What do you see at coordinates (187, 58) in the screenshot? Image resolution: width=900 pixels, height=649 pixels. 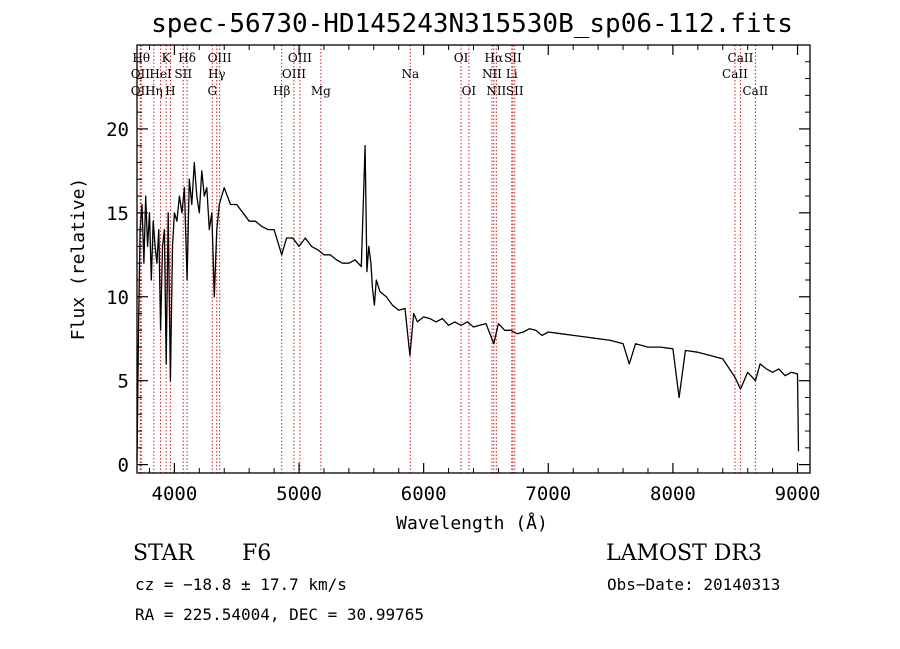 I see `line-label: Hδ` at bounding box center [187, 58].